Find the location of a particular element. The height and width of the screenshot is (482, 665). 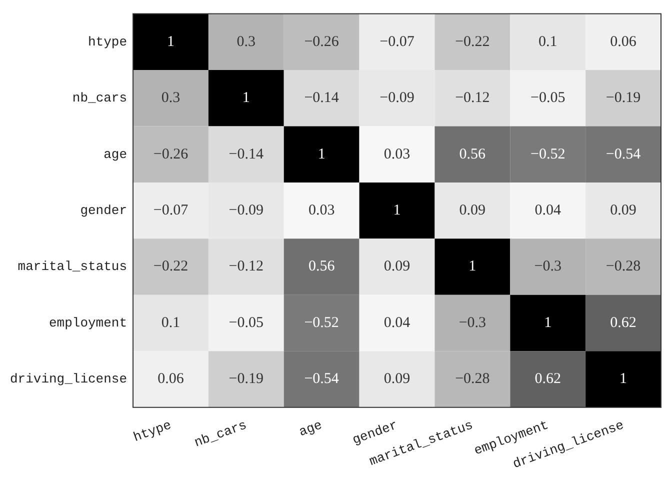

y-tick-label: nb_cars is located at coordinates (100, 98).